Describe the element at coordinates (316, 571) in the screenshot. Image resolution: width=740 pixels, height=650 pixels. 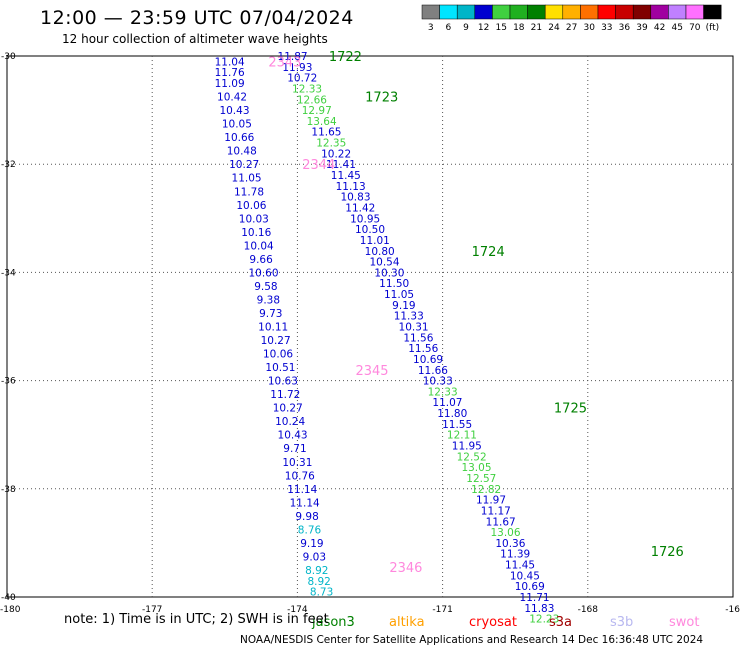
I see `swh-value-label: 8.92` at that location.